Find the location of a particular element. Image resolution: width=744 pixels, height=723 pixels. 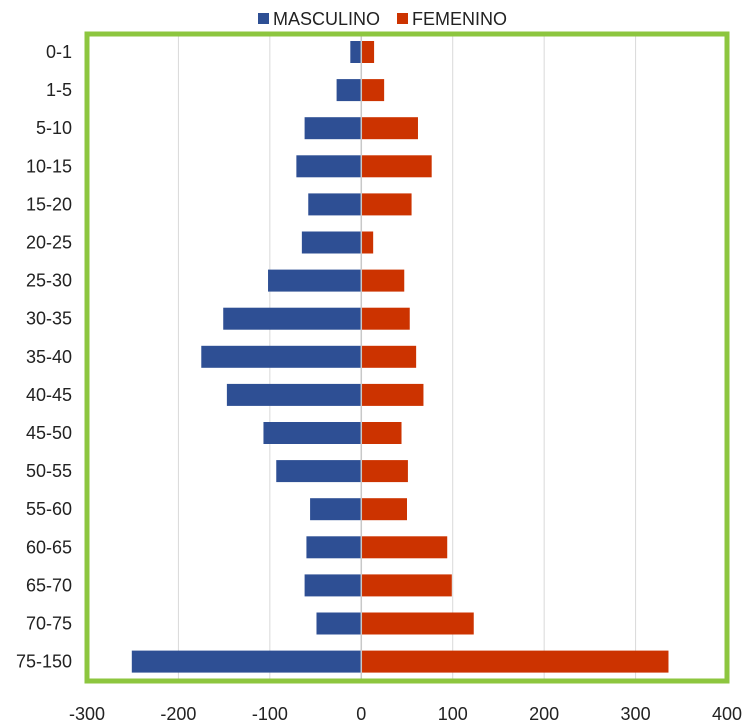

legend: MASCULINO FEMENINO is located at coordinates (382, 19).